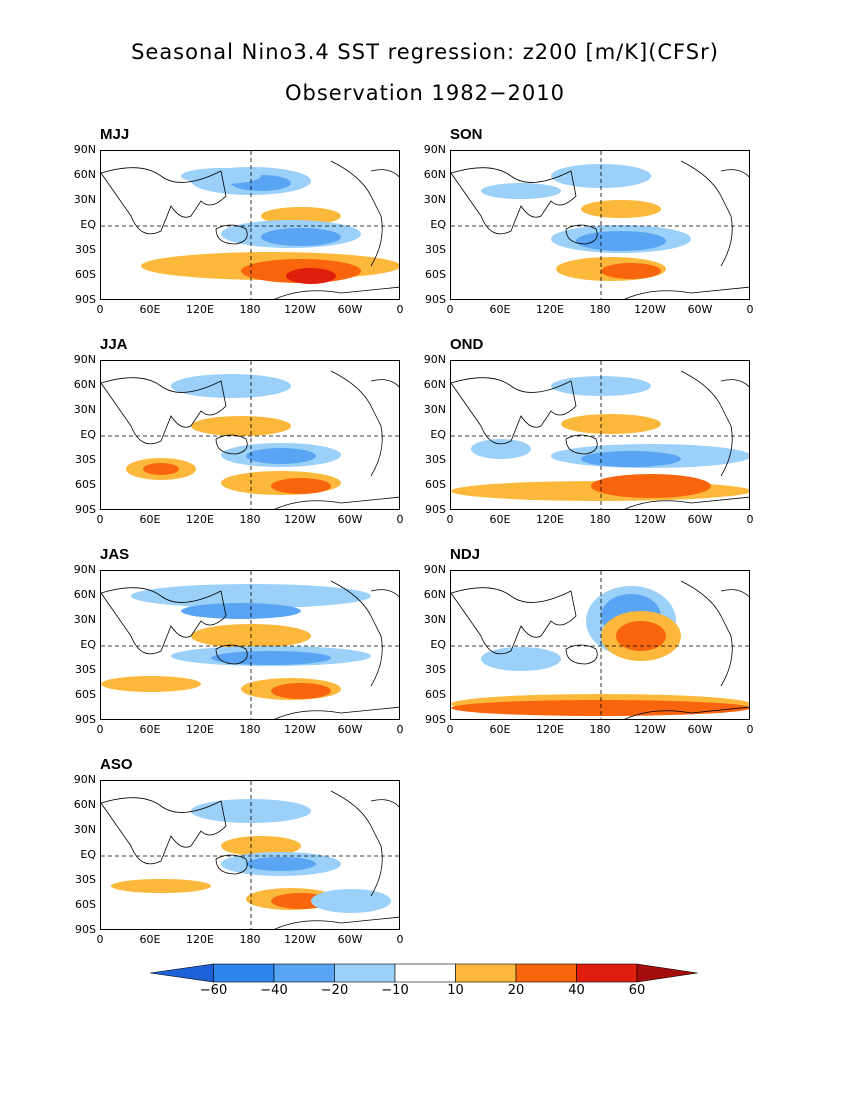  Describe the element at coordinates (576, 990) in the screenshot. I see `colorbar-tick: 40` at that location.